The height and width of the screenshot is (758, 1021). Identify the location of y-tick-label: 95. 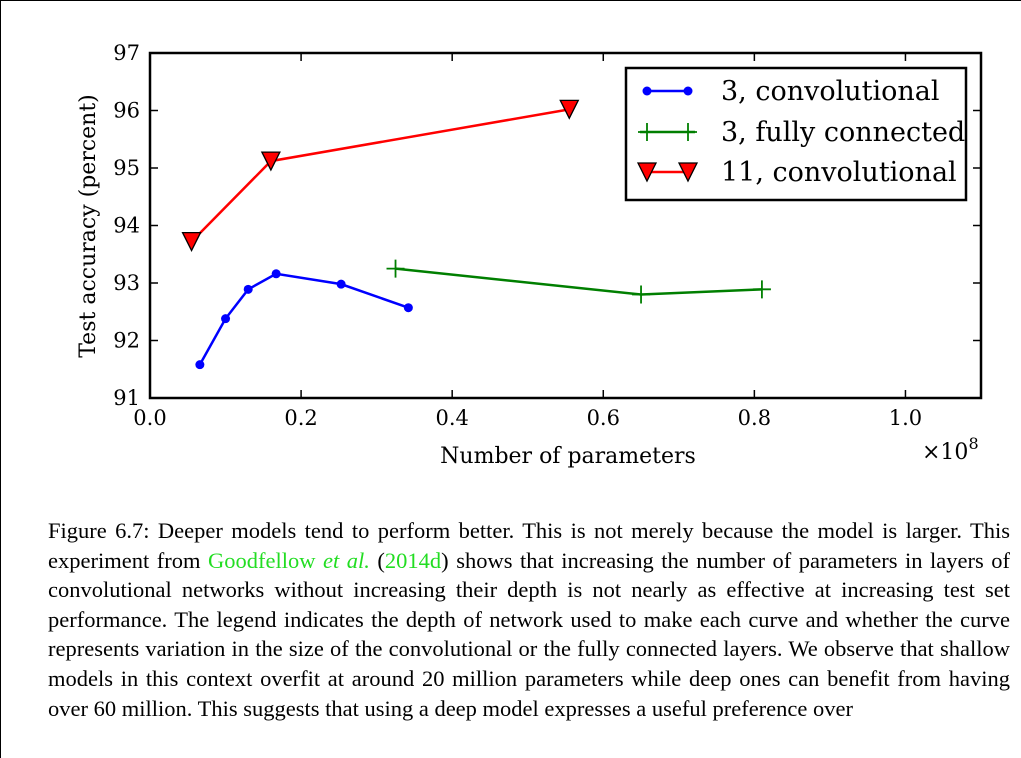
(126, 168).